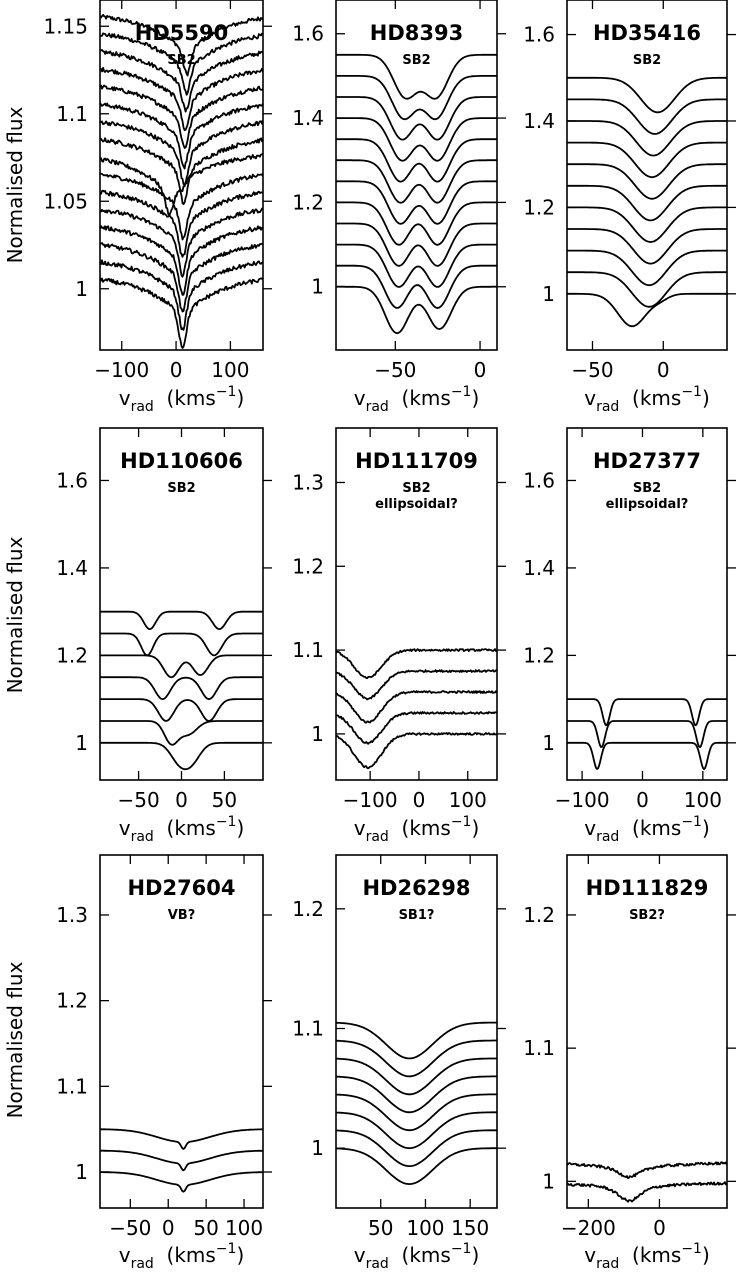 The image size is (740, 1273). I want to click on panel-HD8393: 1 1.2 1.4 1.6 −50 0 HD8393 SB2 vrad (kms−1), so click(399, 207).